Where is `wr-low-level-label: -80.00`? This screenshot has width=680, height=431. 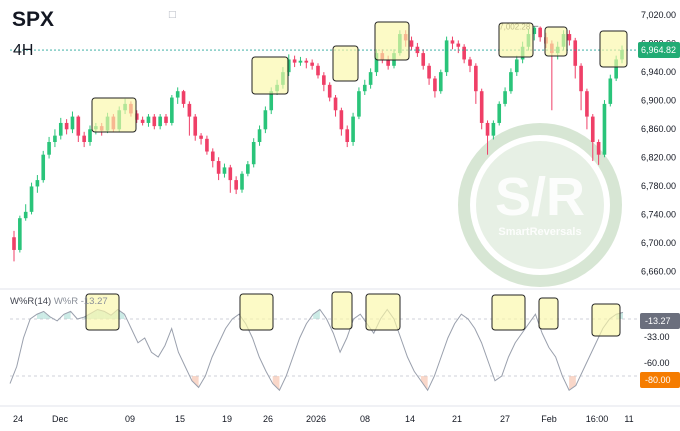 wr-low-level-label: -80.00 is located at coordinates (658, 380).